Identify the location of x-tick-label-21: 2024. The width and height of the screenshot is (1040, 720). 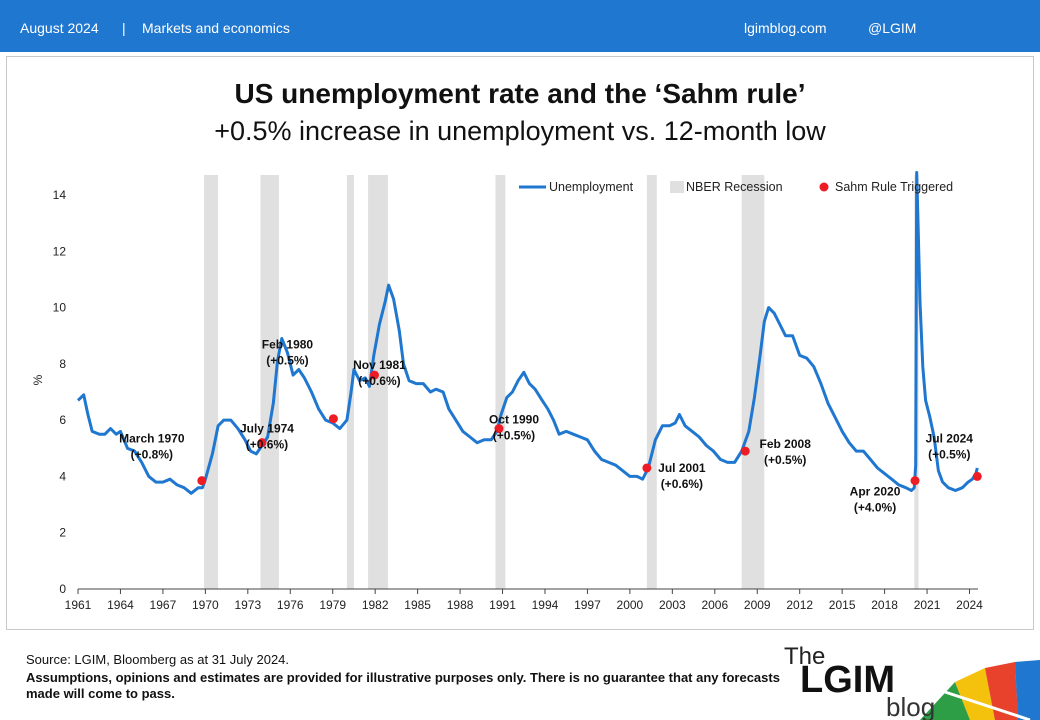
(969, 605).